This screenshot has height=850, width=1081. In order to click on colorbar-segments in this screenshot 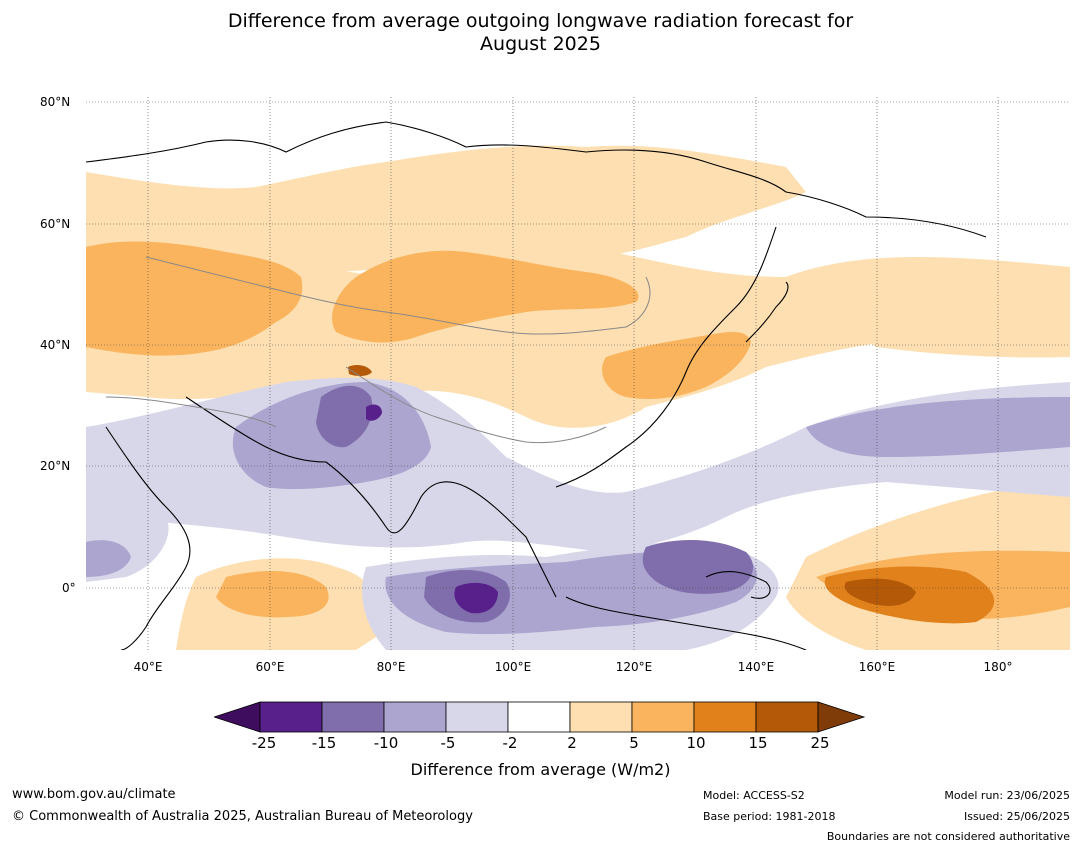, I will do `click(540, 717)`.